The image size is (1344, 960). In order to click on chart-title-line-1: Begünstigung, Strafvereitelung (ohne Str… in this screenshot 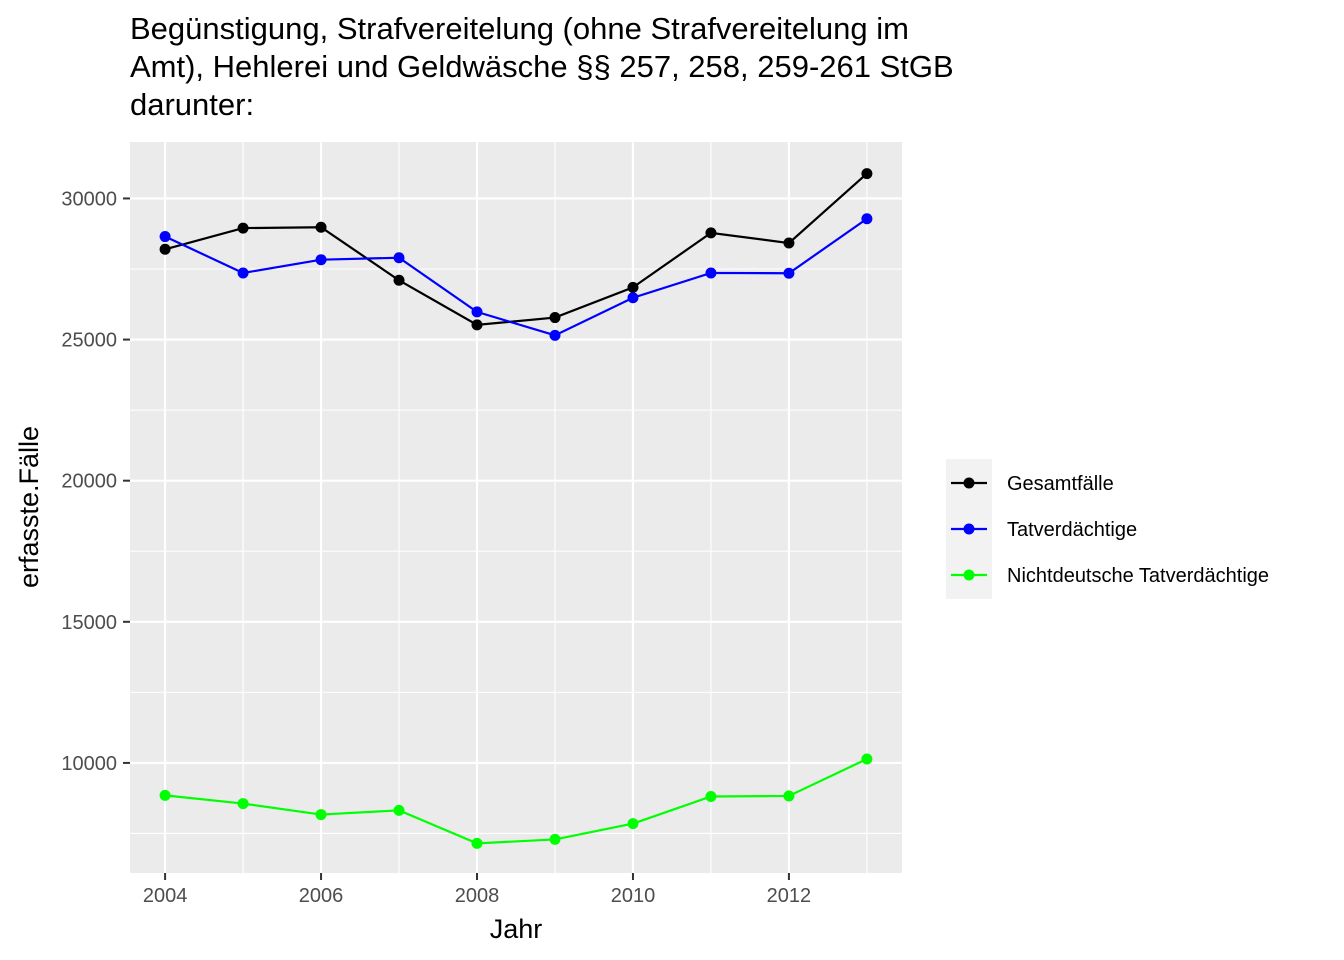, I will do `click(519, 28)`.